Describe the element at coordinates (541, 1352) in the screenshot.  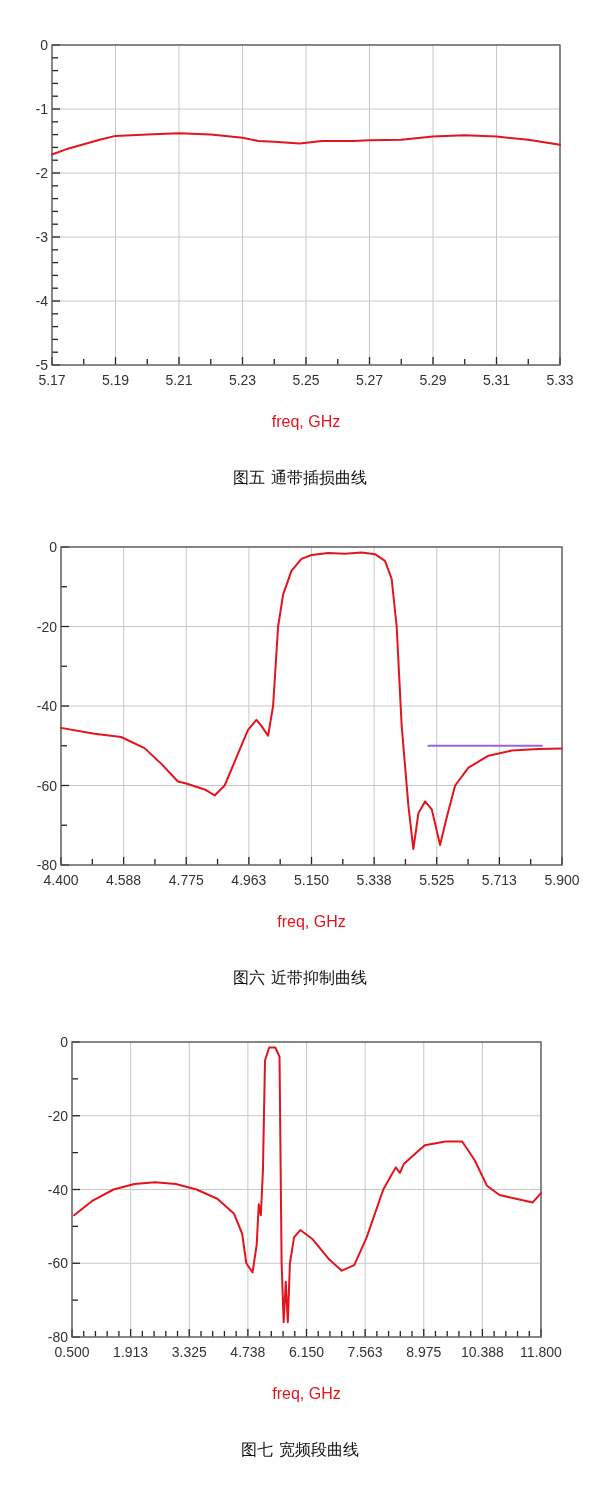
I see `x-tick-label: 11.800` at that location.